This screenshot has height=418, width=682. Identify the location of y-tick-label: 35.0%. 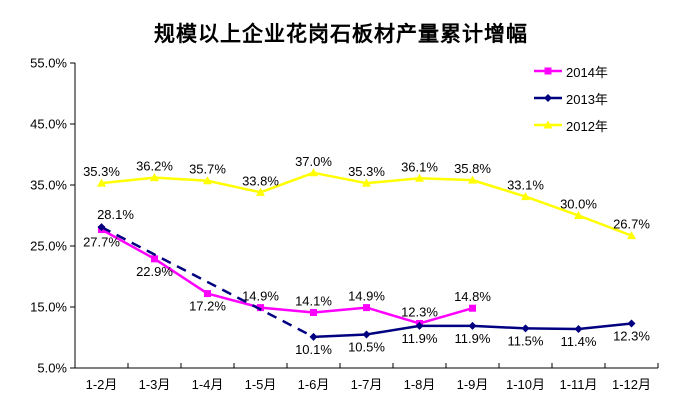
(48, 185).